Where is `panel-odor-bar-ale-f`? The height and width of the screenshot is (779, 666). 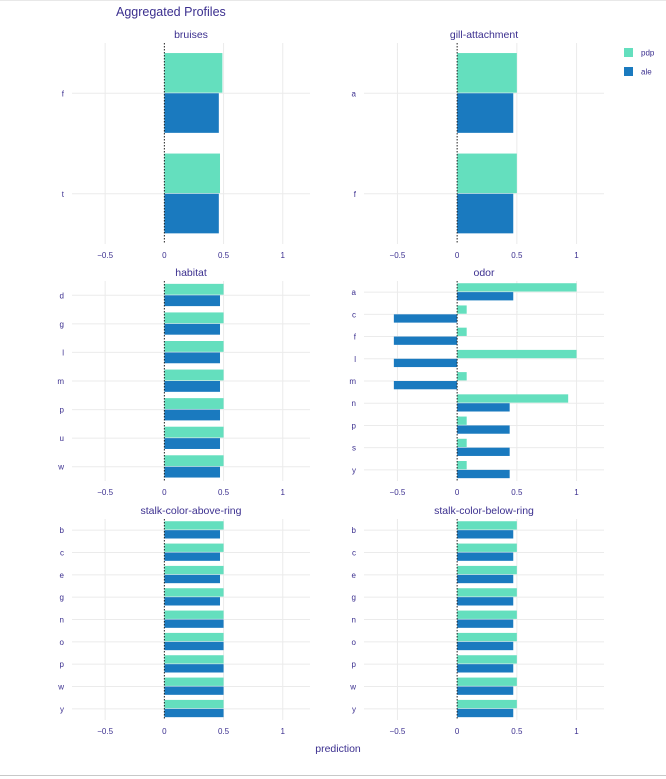
panel-odor-bar-ale-f is located at coordinates (425, 340).